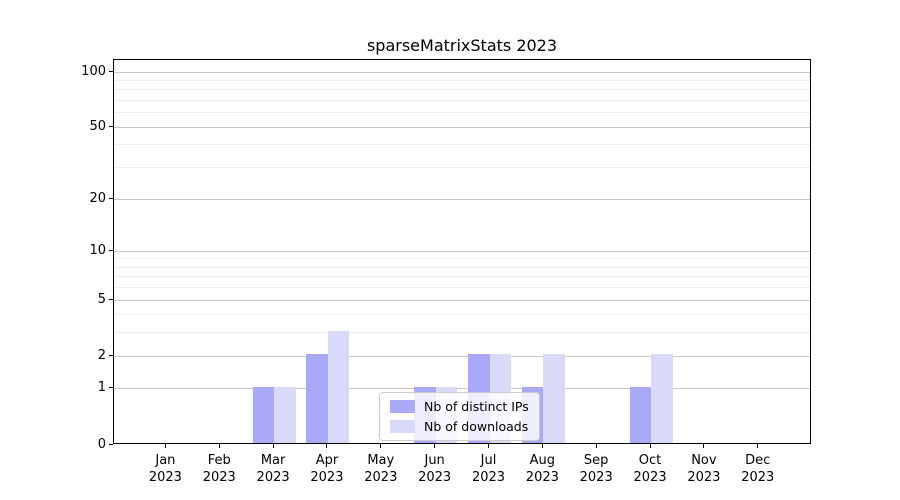 The height and width of the screenshot is (500, 900). I want to click on x-tick-label-feb: Feb 2023, so click(219, 469).